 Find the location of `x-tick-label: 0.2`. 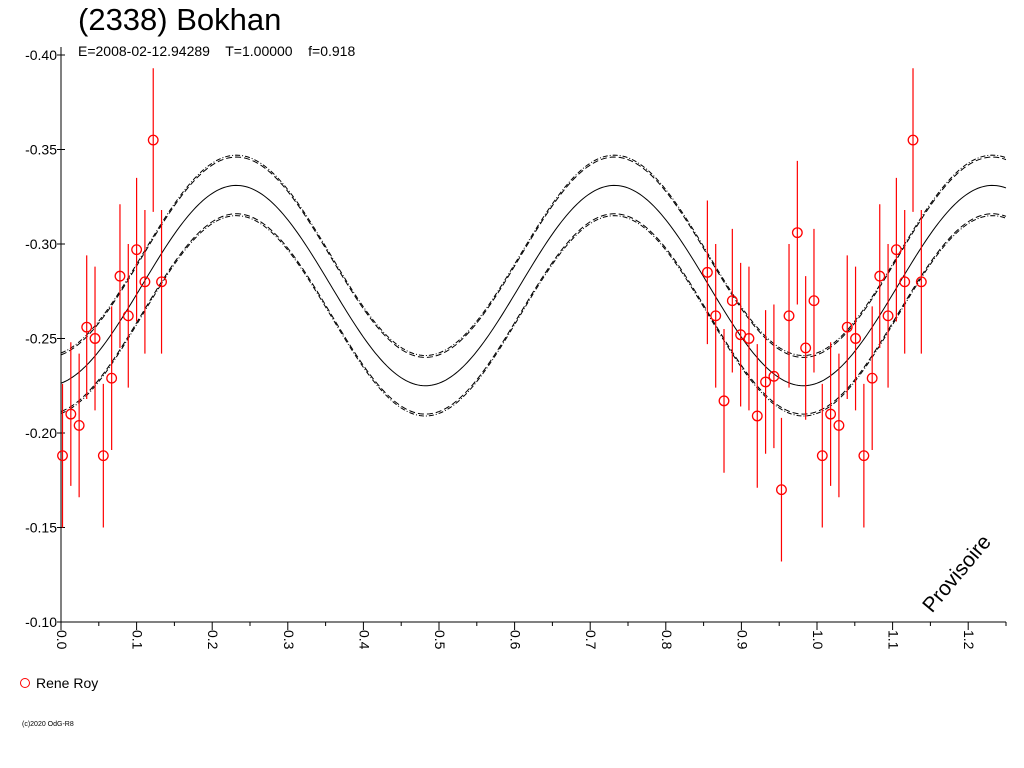

x-tick-label: 0.2 is located at coordinates (213, 640).